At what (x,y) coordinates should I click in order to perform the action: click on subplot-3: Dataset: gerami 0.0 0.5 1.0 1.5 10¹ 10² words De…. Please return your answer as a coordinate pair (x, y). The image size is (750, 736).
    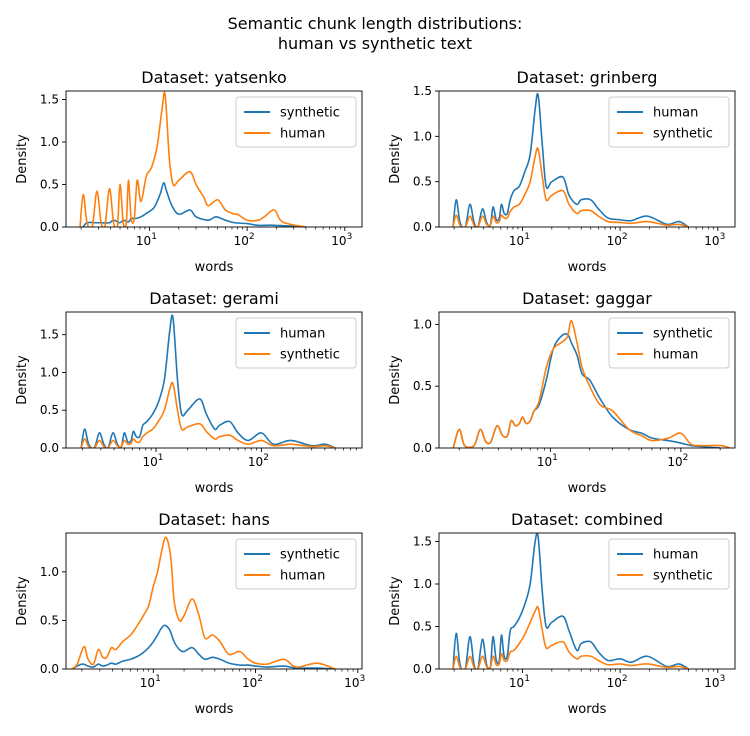
    Looking at the image, I should click on (189, 392).